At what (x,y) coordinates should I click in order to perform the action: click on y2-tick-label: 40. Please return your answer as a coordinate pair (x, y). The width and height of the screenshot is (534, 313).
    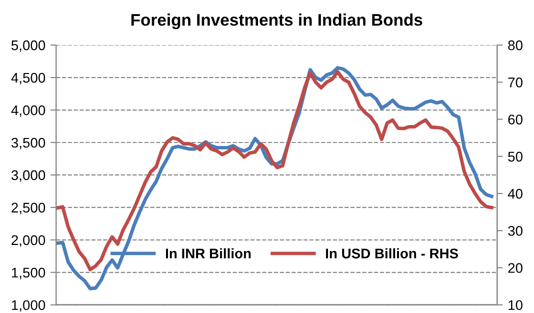
    Looking at the image, I should click on (515, 193).